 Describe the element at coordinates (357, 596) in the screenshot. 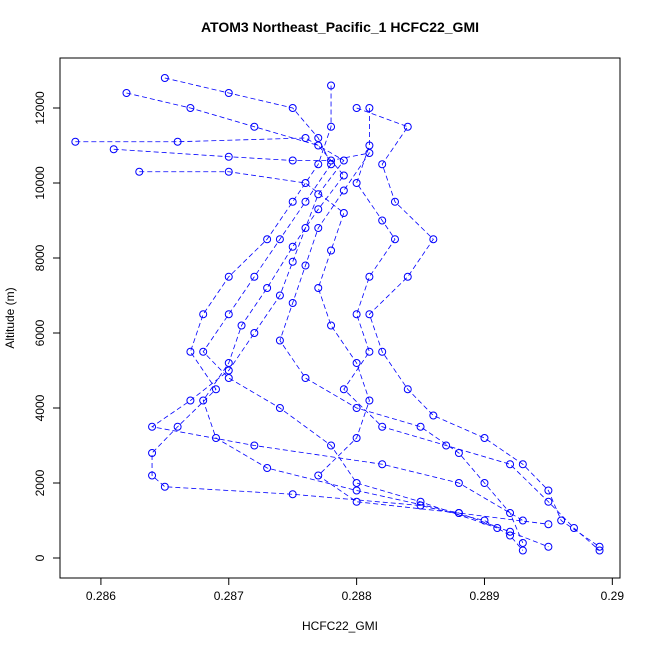

I see `x-tick-label: 0.288` at that location.